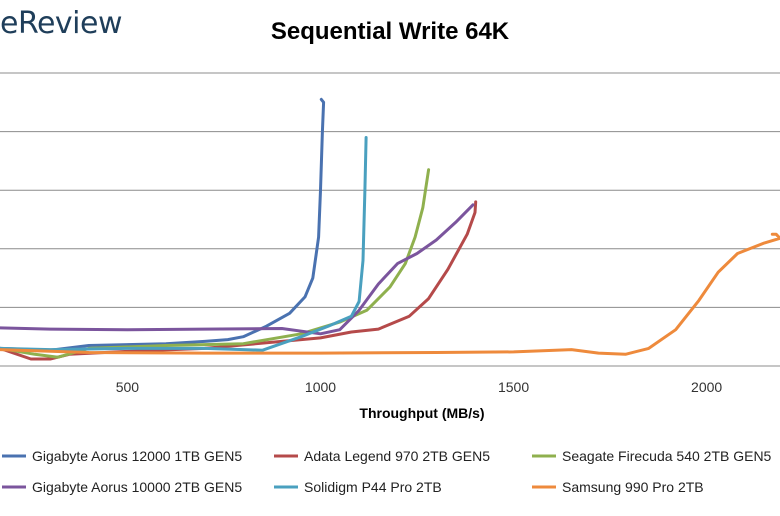 The image size is (780, 516). What do you see at coordinates (397, 456) in the screenshot?
I see `legend-label-2: Adata Legend 970 2TB GEN5` at bounding box center [397, 456].